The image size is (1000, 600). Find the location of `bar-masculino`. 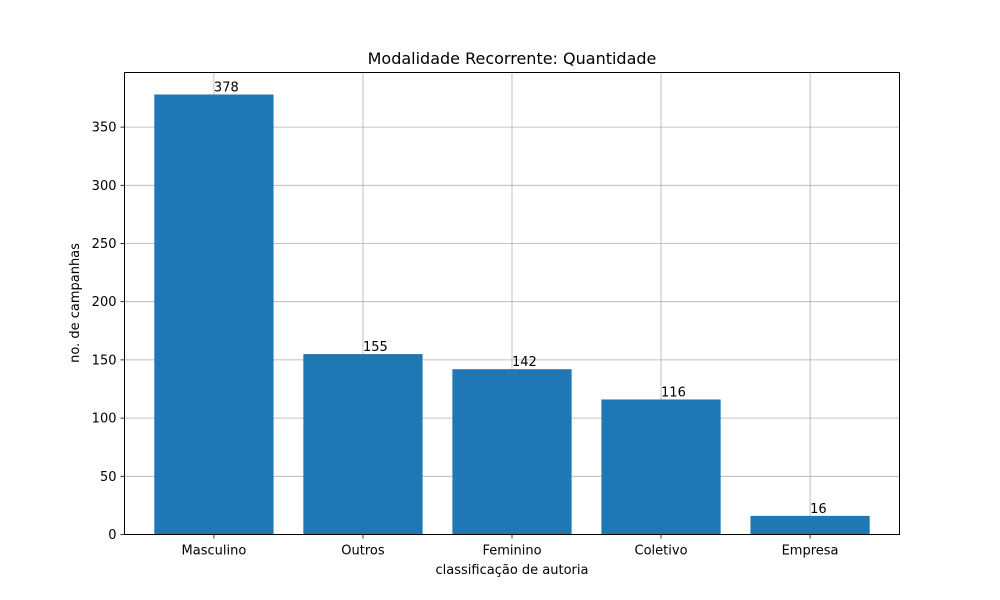

bar-masculino is located at coordinates (214, 314).